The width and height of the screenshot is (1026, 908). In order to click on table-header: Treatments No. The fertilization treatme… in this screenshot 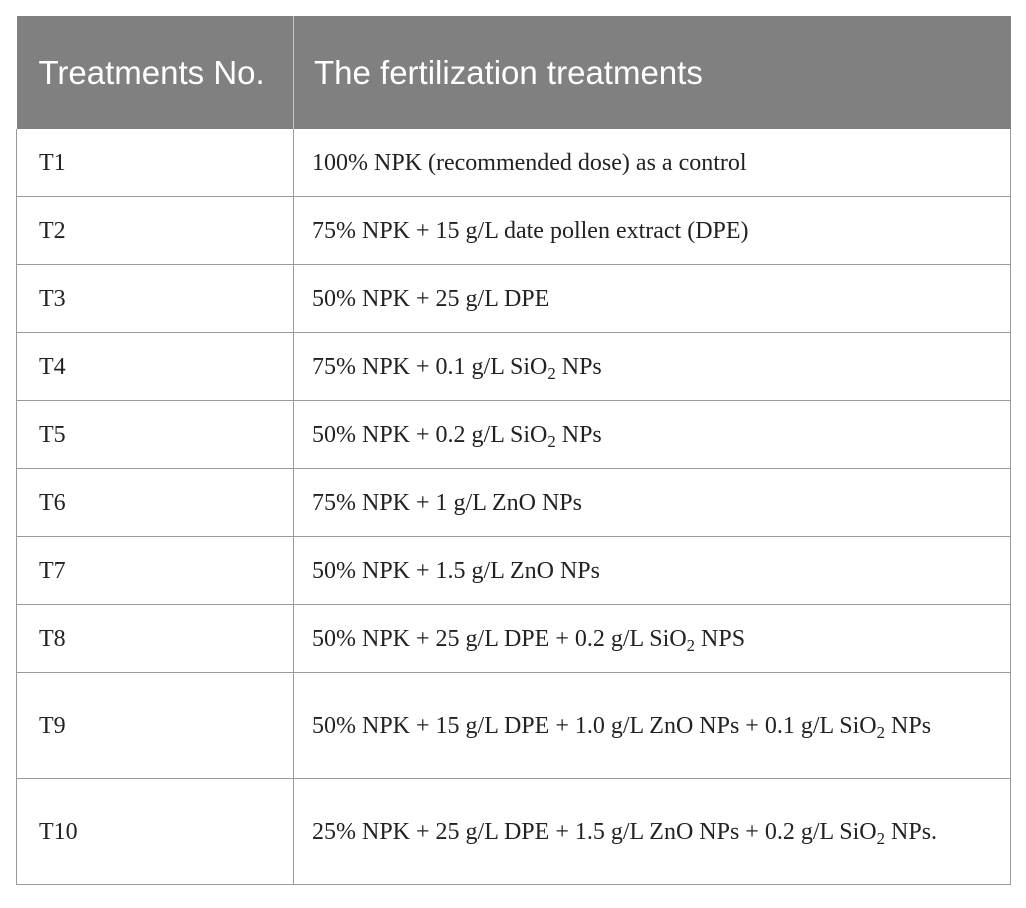, I will do `click(513, 72)`.